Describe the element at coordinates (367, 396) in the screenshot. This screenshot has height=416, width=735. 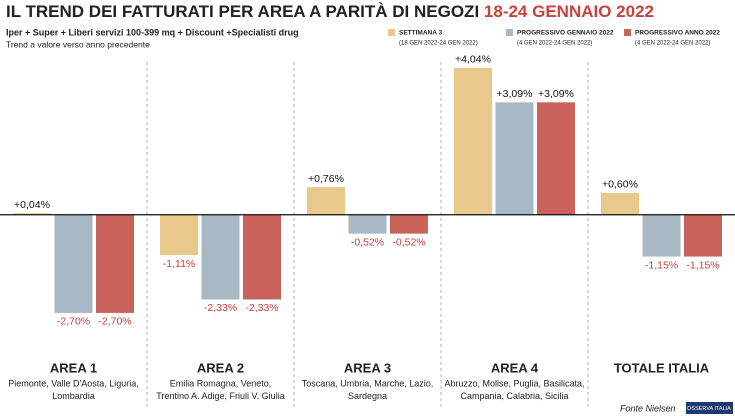
I see `category-detail: Sardegna` at that location.